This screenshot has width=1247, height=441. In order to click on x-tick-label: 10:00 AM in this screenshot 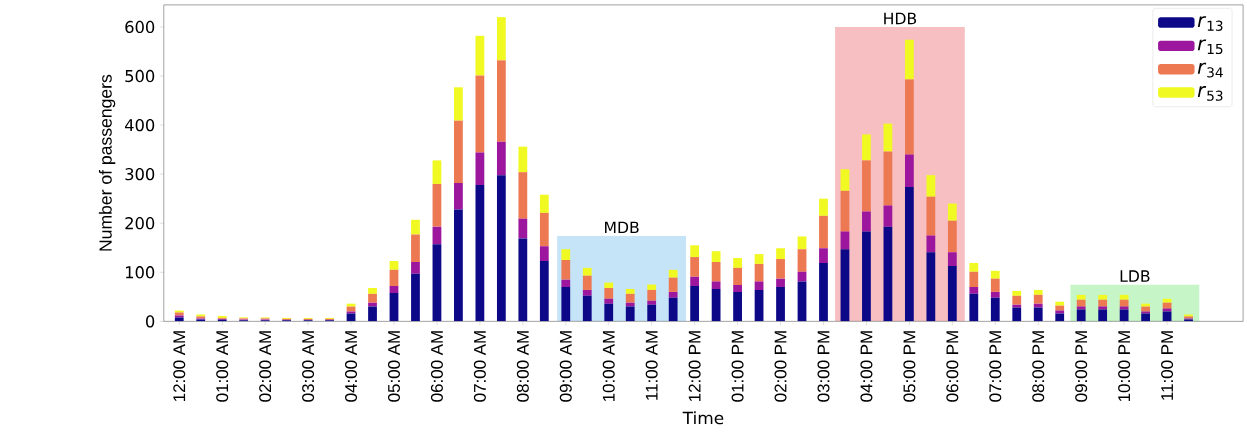, I will do `click(608, 366)`.